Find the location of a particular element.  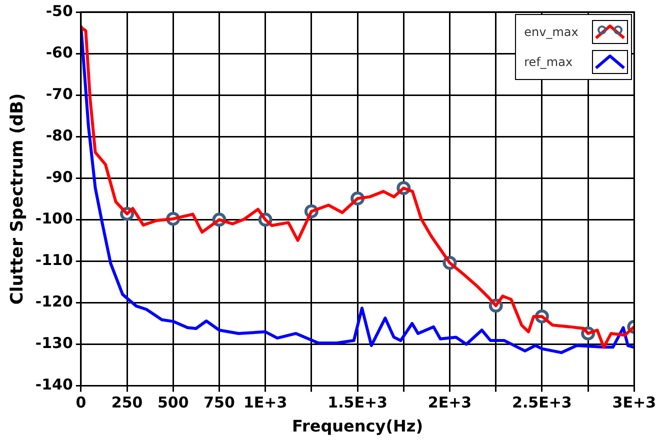

x-tick-label: 1.5E+3 is located at coordinates (358, 403).